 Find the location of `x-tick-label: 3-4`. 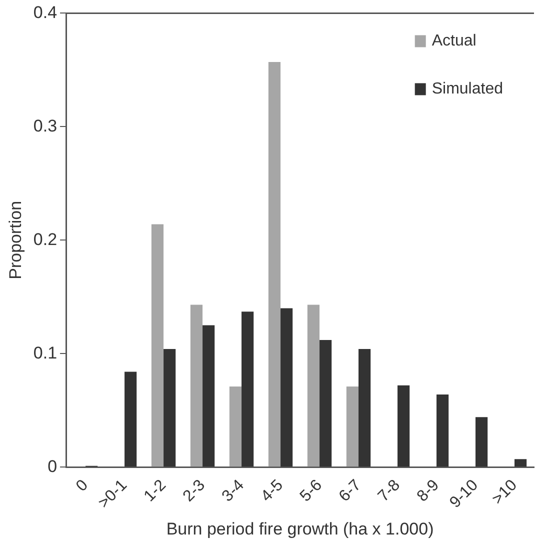

x-tick-label: 3-4 is located at coordinates (233, 491).